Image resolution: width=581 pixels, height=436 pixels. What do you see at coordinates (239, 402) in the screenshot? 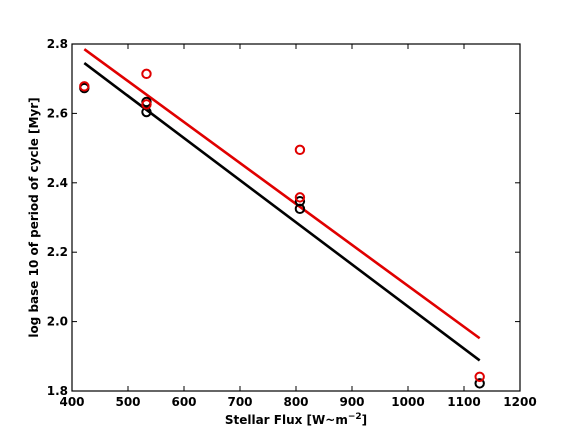
I see `x-tick-label: 700` at bounding box center [239, 402].